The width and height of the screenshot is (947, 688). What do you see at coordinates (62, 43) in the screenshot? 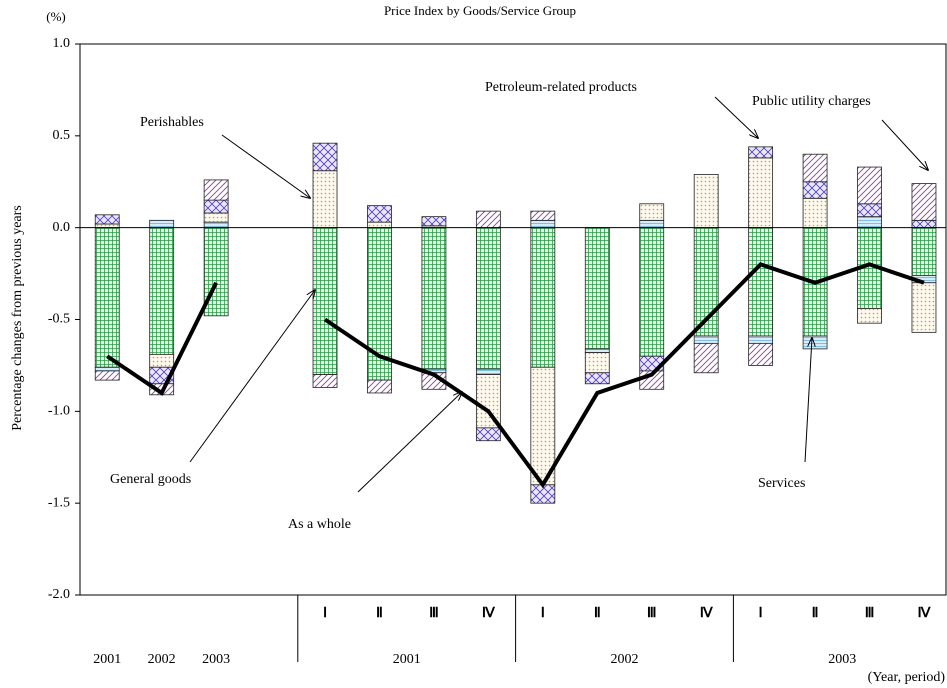
I see `y-tick-label: 1.0` at bounding box center [62, 43].